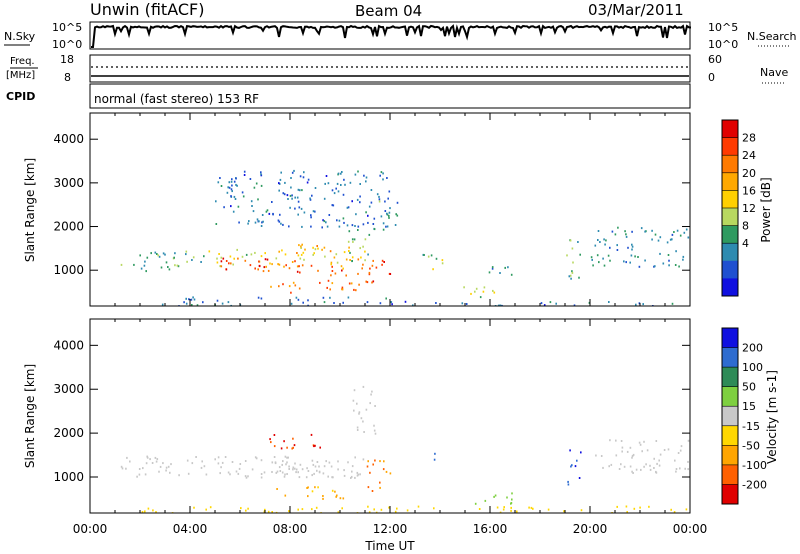 The image size is (800, 554). Describe the element at coordinates (749, 138) in the screenshot. I see `colorbar-tick-label: 28` at that location.